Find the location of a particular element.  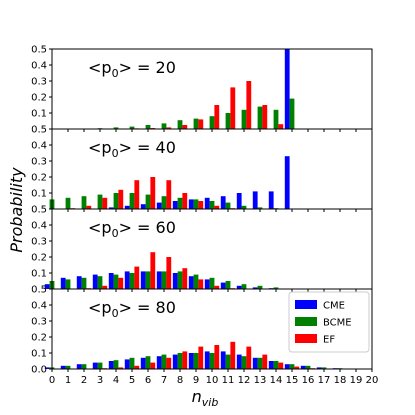

x-tick-label: 10 is located at coordinates (212, 380).